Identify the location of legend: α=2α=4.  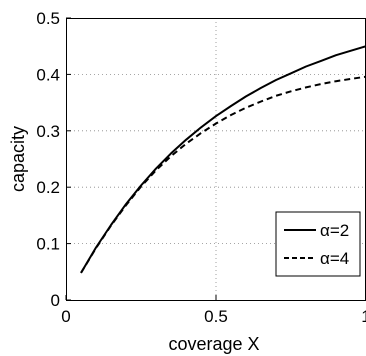
(318, 244).